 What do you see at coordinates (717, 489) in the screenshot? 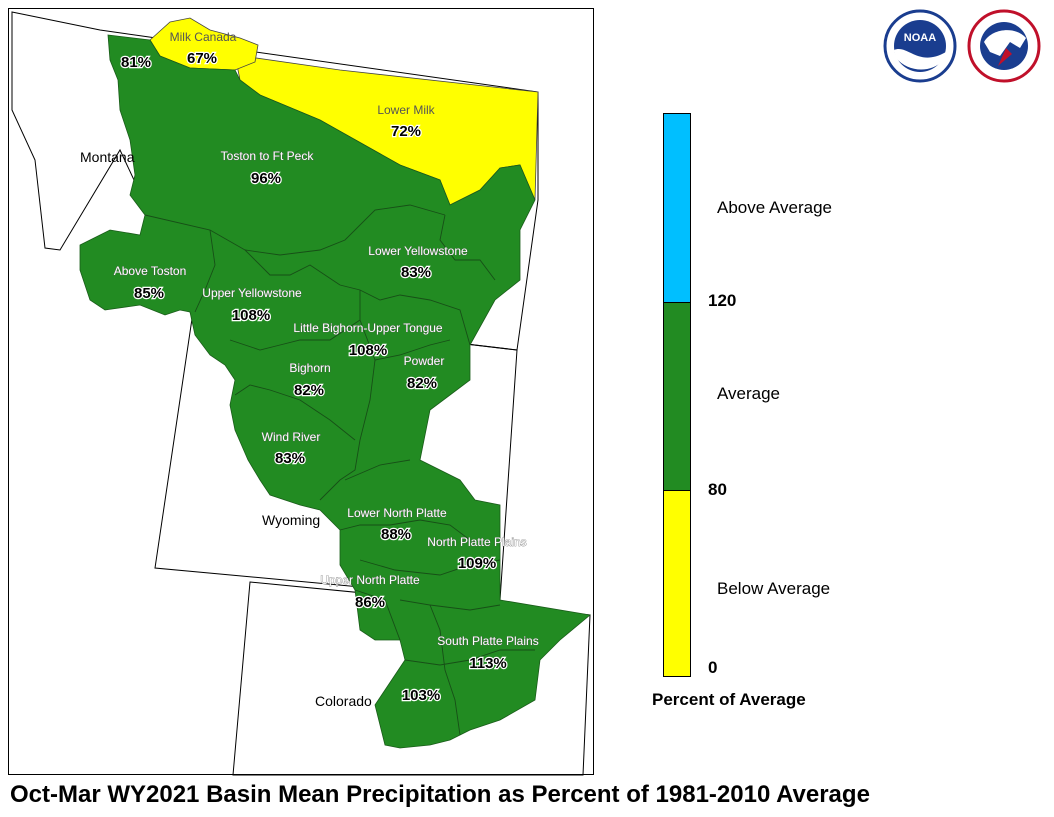
I see `legend-tick-80: 80` at bounding box center [717, 489].